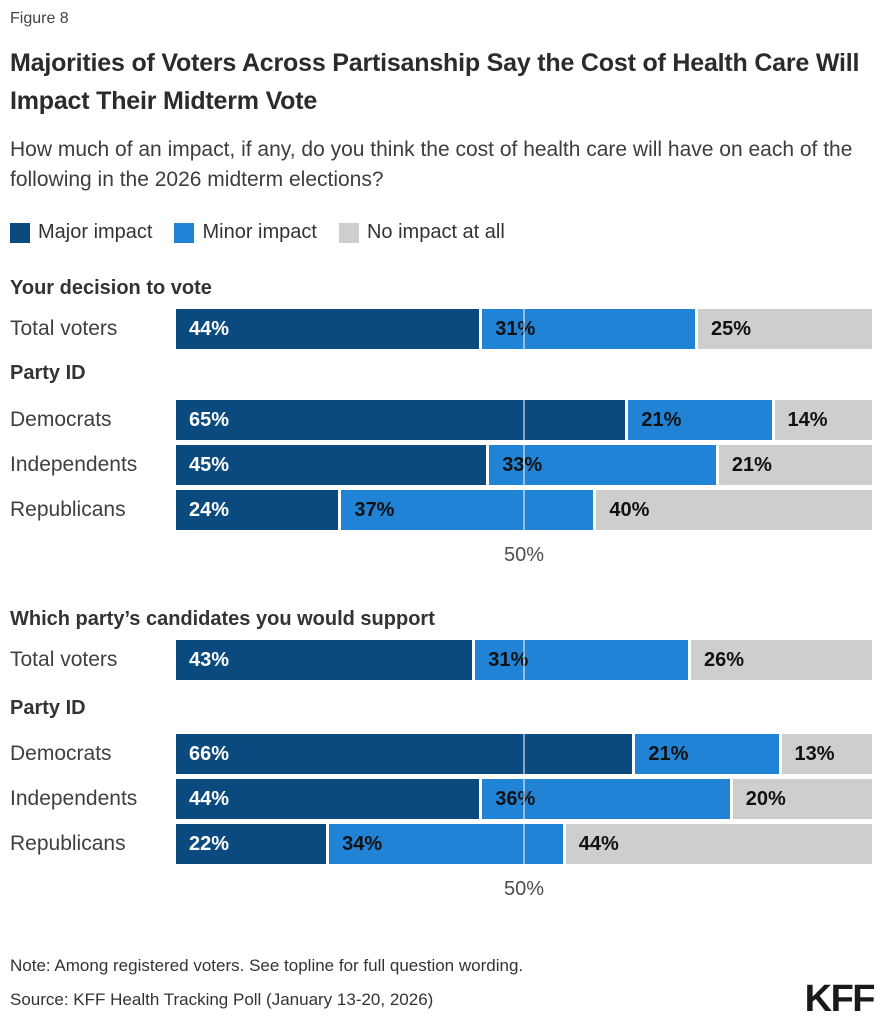  I want to click on bar-segment: 26%, so click(781, 660).